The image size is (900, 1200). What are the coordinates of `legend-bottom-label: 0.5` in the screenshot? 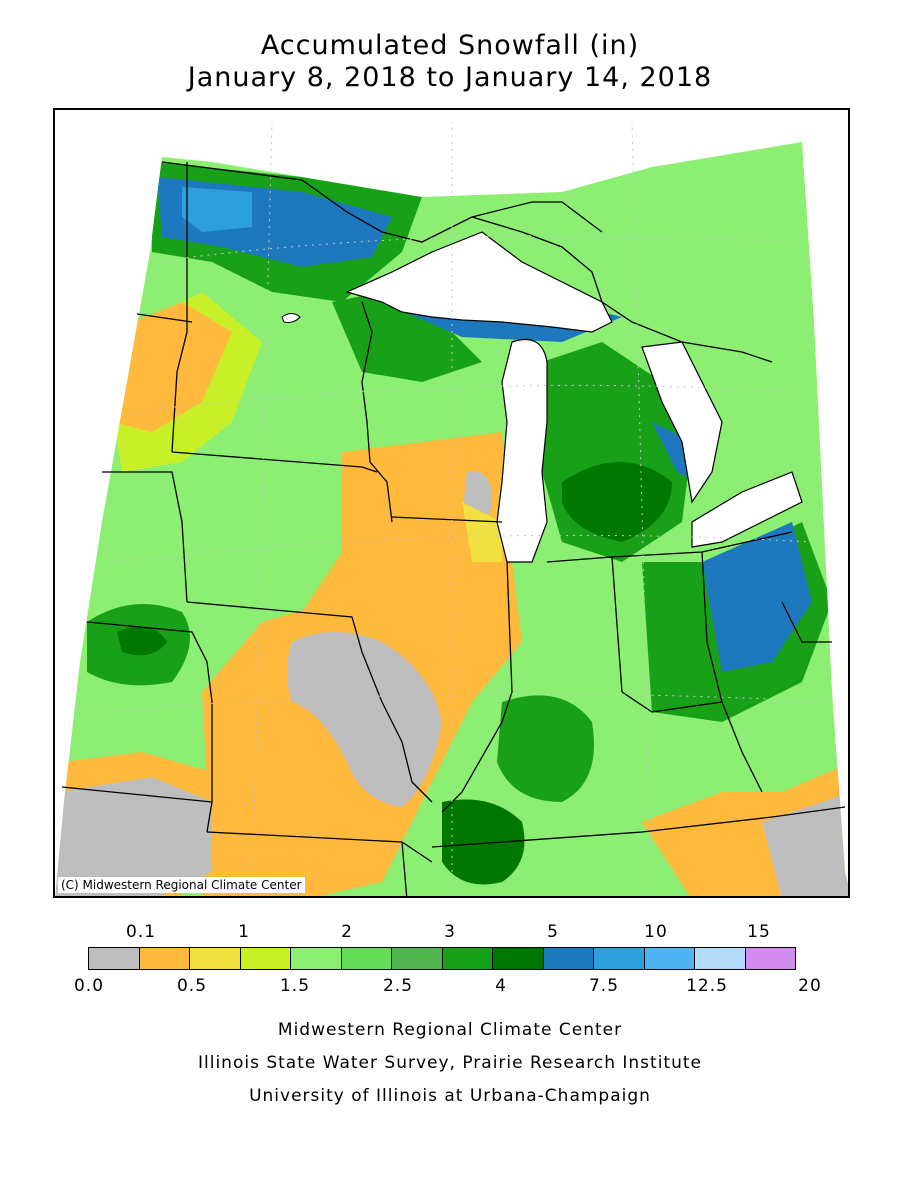 It's located at (192, 986).